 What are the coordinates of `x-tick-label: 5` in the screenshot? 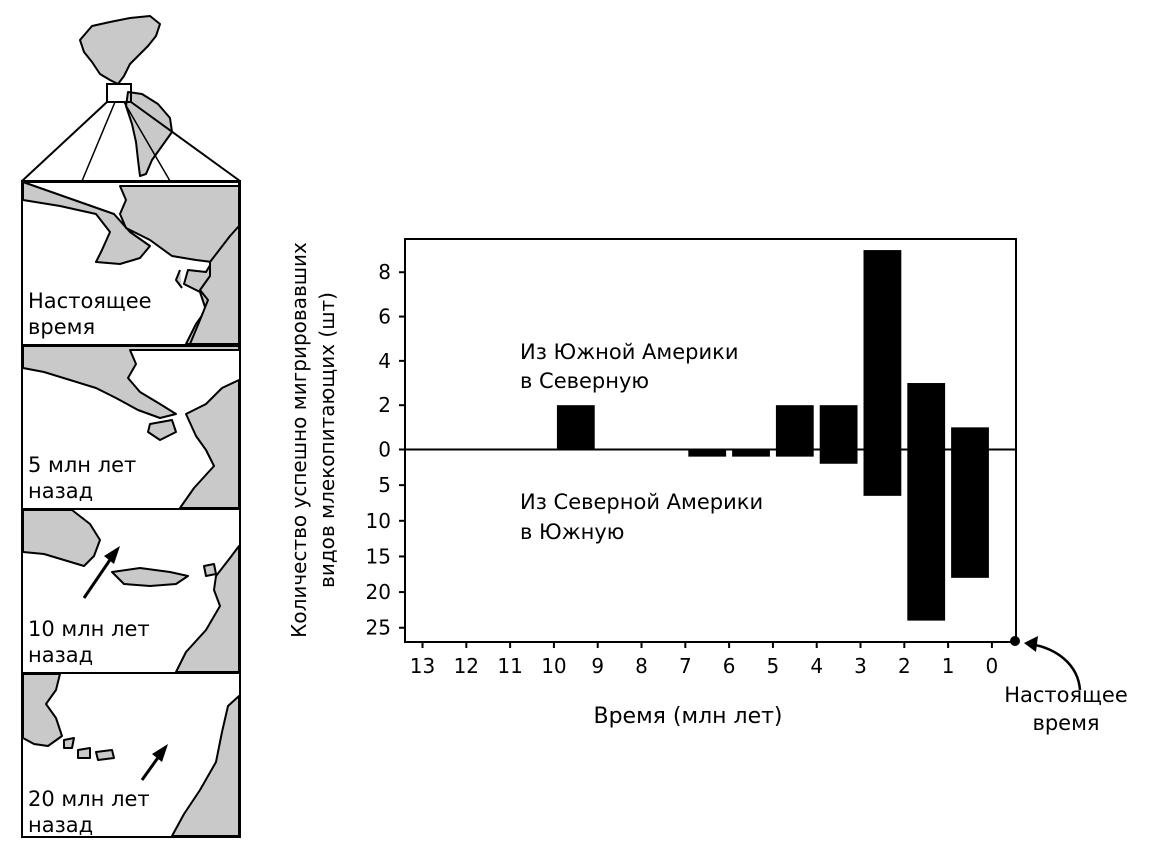 It's located at (773, 666).